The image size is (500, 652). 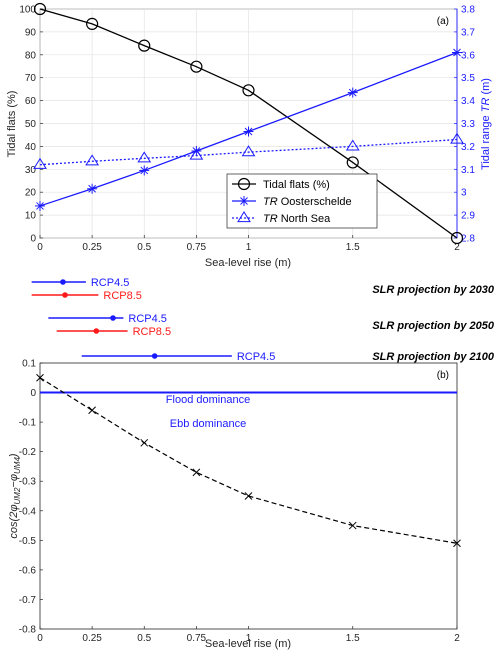 What do you see at coordinates (31, 497) in the screenshot?
I see `panel-b-y-ticks: -0.8 -0.7 -0.6 -0.5 -0.4 -0.3 -0.2 -0.1 0 0.1` at bounding box center [31, 497].